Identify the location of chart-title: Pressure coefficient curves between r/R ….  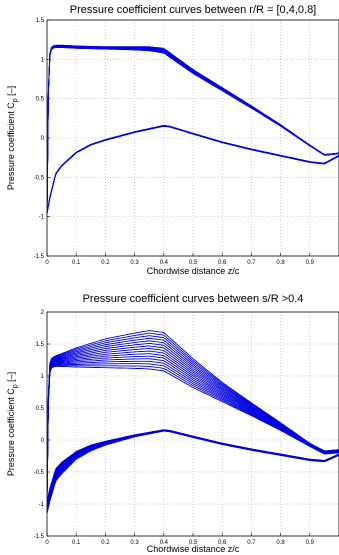
(193, 10).